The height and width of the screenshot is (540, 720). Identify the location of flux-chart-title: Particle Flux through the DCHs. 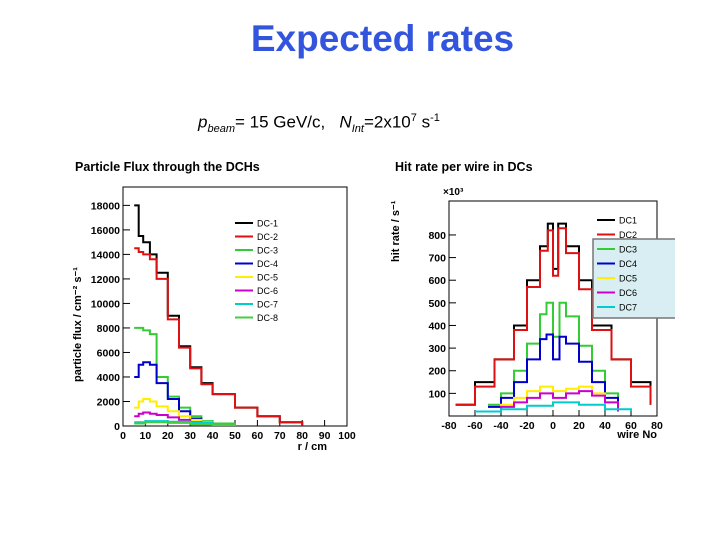
(167, 167).